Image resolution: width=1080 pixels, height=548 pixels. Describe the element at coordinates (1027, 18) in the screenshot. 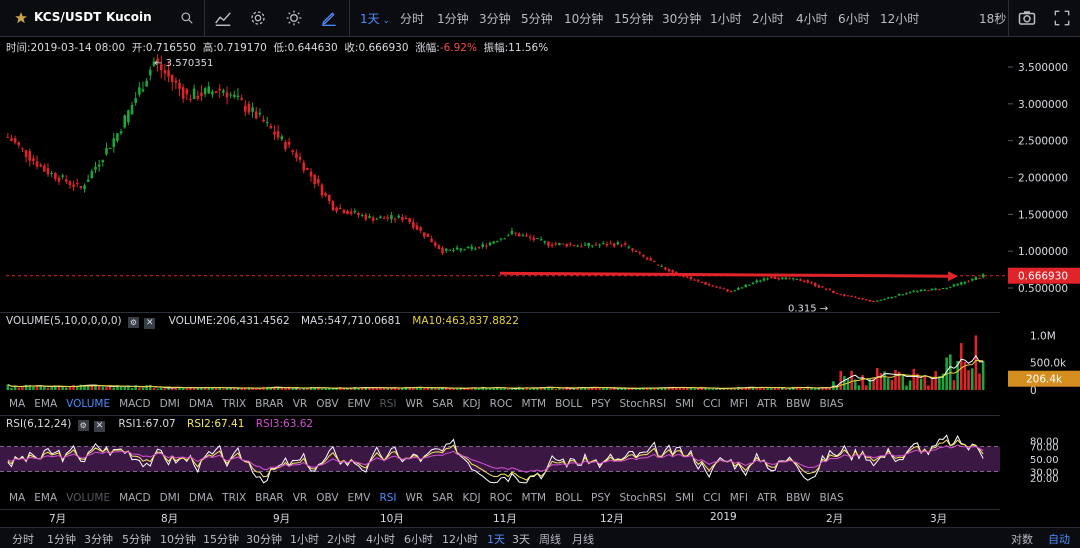

I see `camera-icon` at that location.